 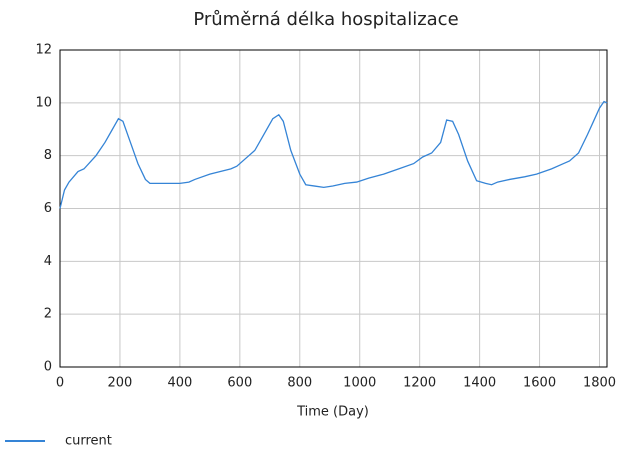 What do you see at coordinates (419, 383) in the screenshot?
I see `x-tick-label: 1200` at bounding box center [419, 383].